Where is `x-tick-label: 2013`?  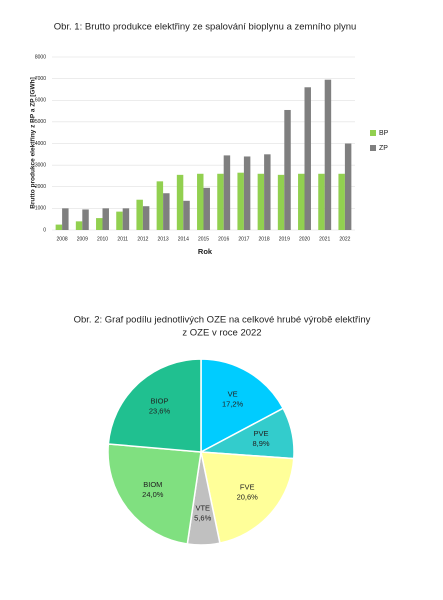 x-tick-label: 2013 is located at coordinates (163, 239).